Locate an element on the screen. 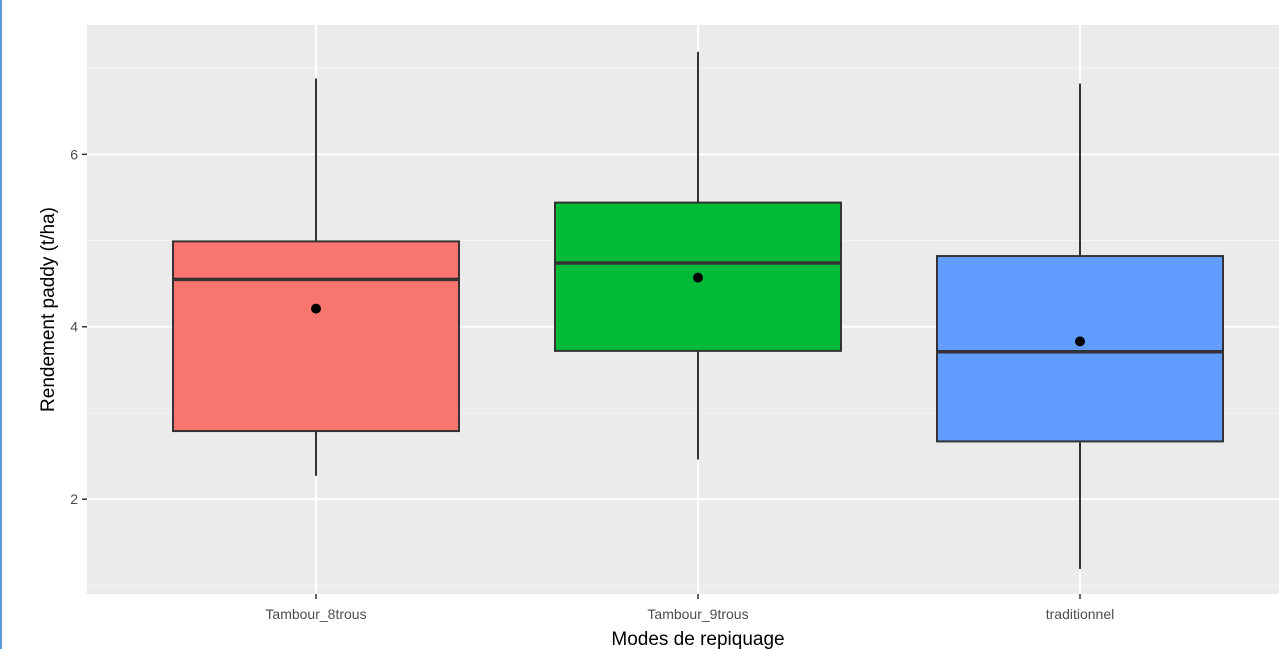 The width and height of the screenshot is (1279, 649). y-axis-title: Rendement paddy (t/ha) is located at coordinates (48, 309).